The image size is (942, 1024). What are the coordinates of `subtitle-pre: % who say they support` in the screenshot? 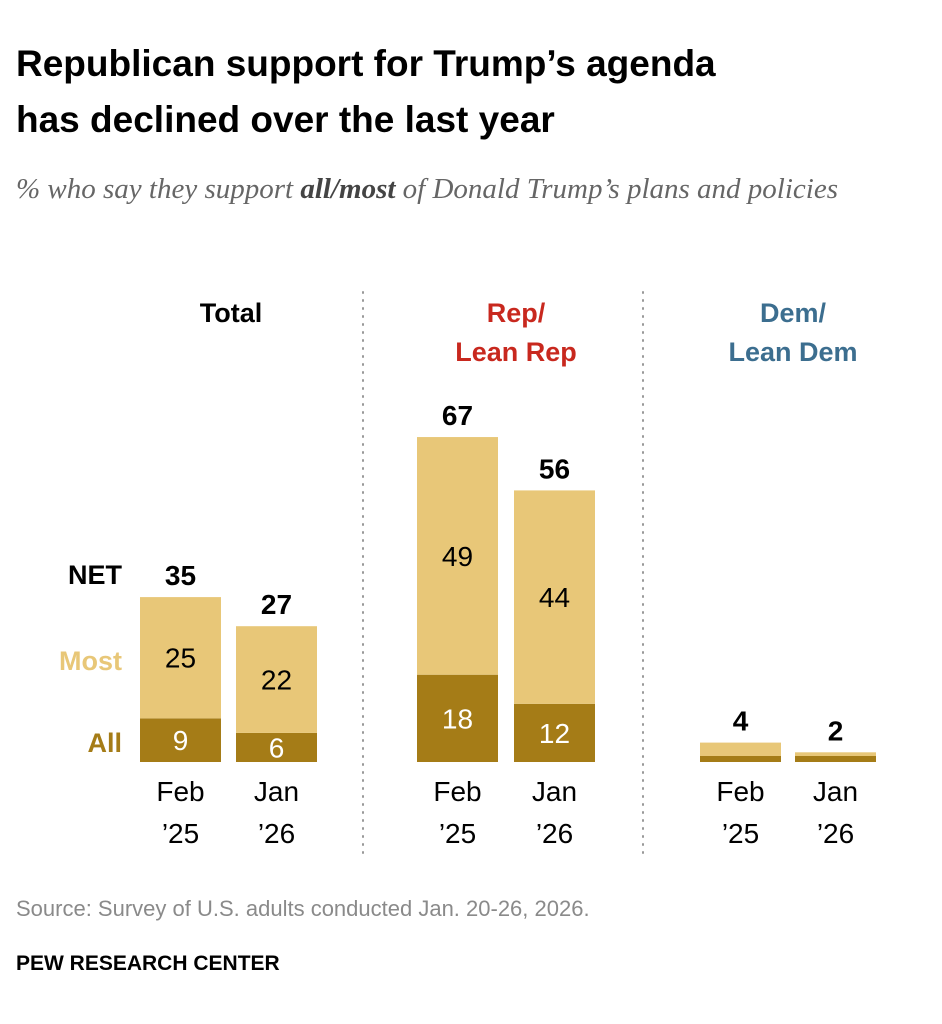 It's located at (158, 189).